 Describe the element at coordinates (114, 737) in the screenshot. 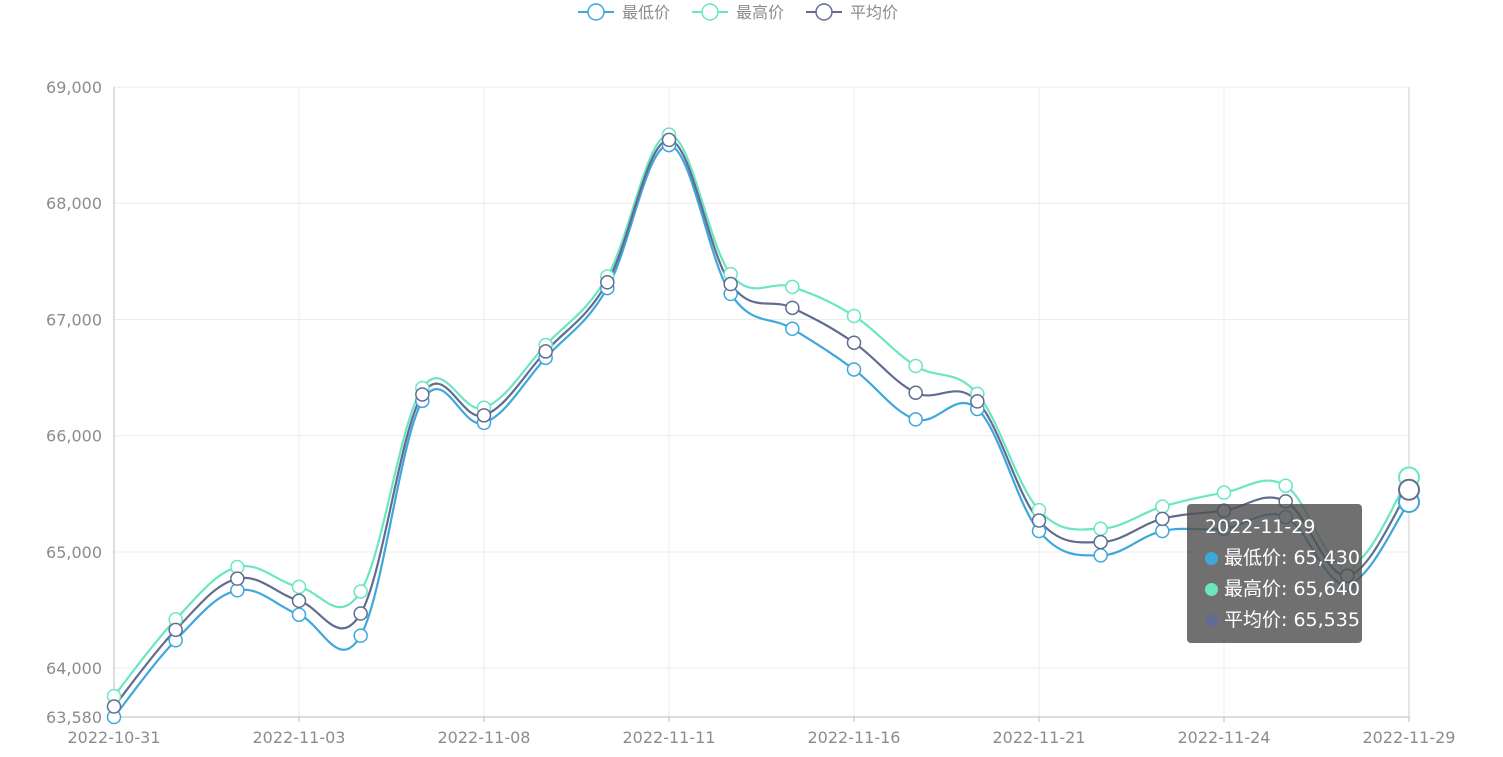

I see `x-tick-label: 2022-10-31` at that location.